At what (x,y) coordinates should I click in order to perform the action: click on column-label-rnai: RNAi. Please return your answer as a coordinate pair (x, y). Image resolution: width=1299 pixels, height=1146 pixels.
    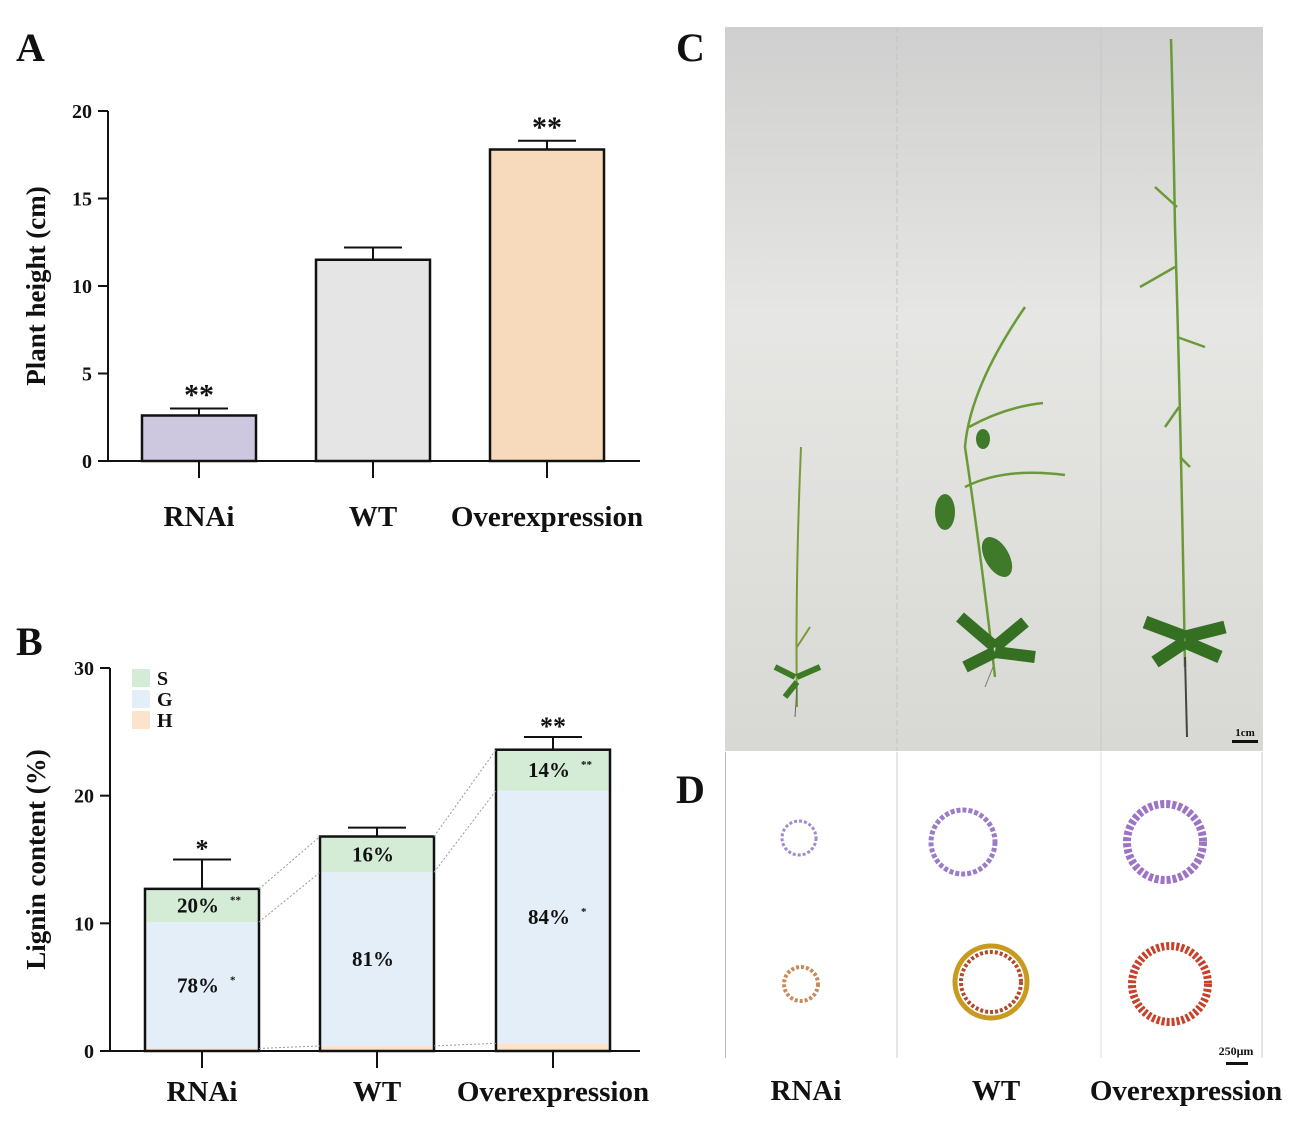
    Looking at the image, I should click on (806, 1091).